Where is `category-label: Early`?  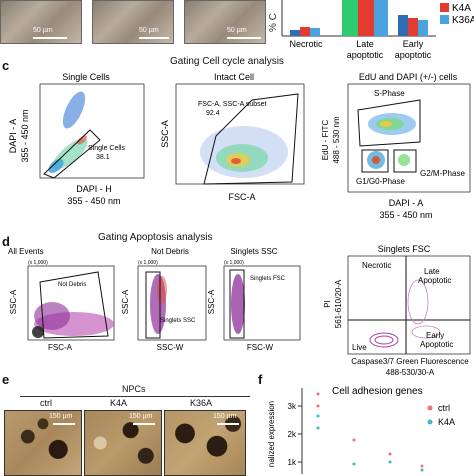
category-label: Early is located at coordinates (413, 44).